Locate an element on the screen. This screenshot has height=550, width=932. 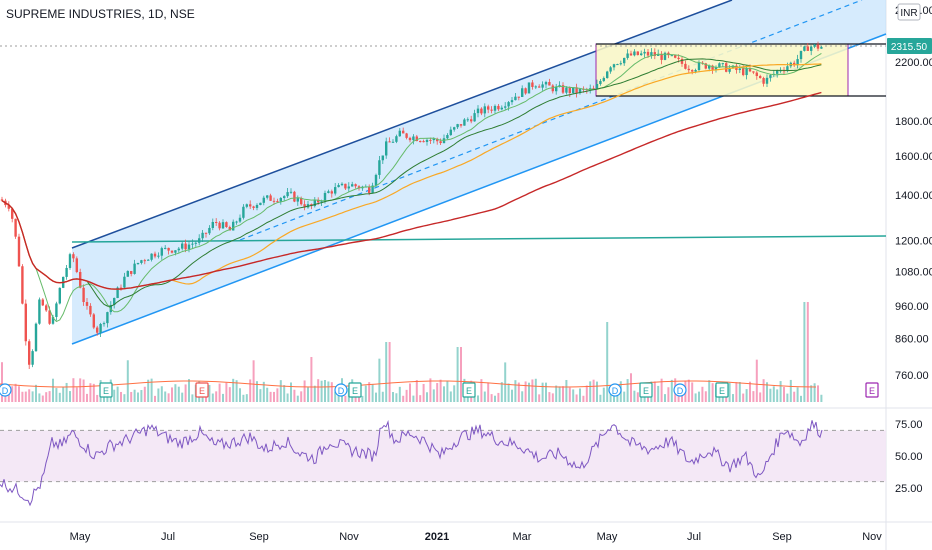
earnings-marker is located at coordinates (469, 390).